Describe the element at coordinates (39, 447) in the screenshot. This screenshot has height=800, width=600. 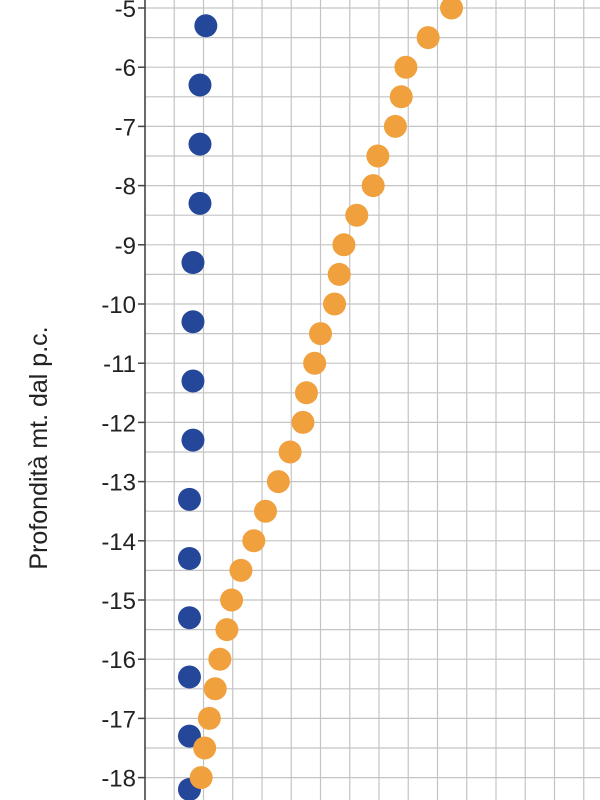
I see `y-axis-label: Profondità mt. dal p.c.` at that location.